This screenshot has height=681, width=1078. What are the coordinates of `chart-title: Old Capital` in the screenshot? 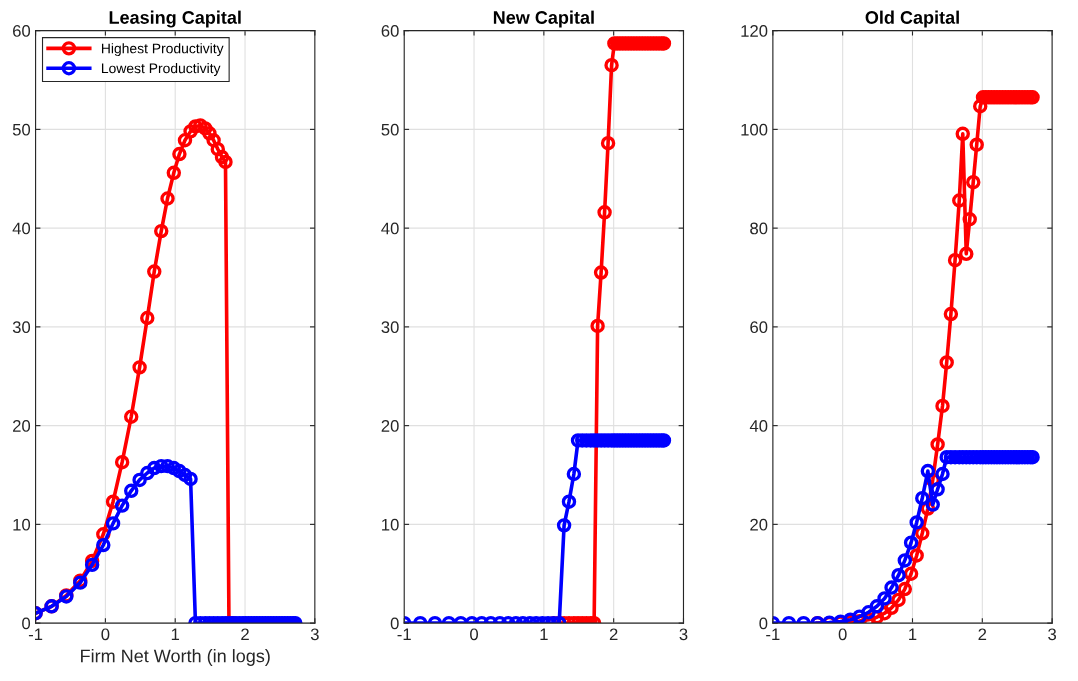 It's located at (912, 19).